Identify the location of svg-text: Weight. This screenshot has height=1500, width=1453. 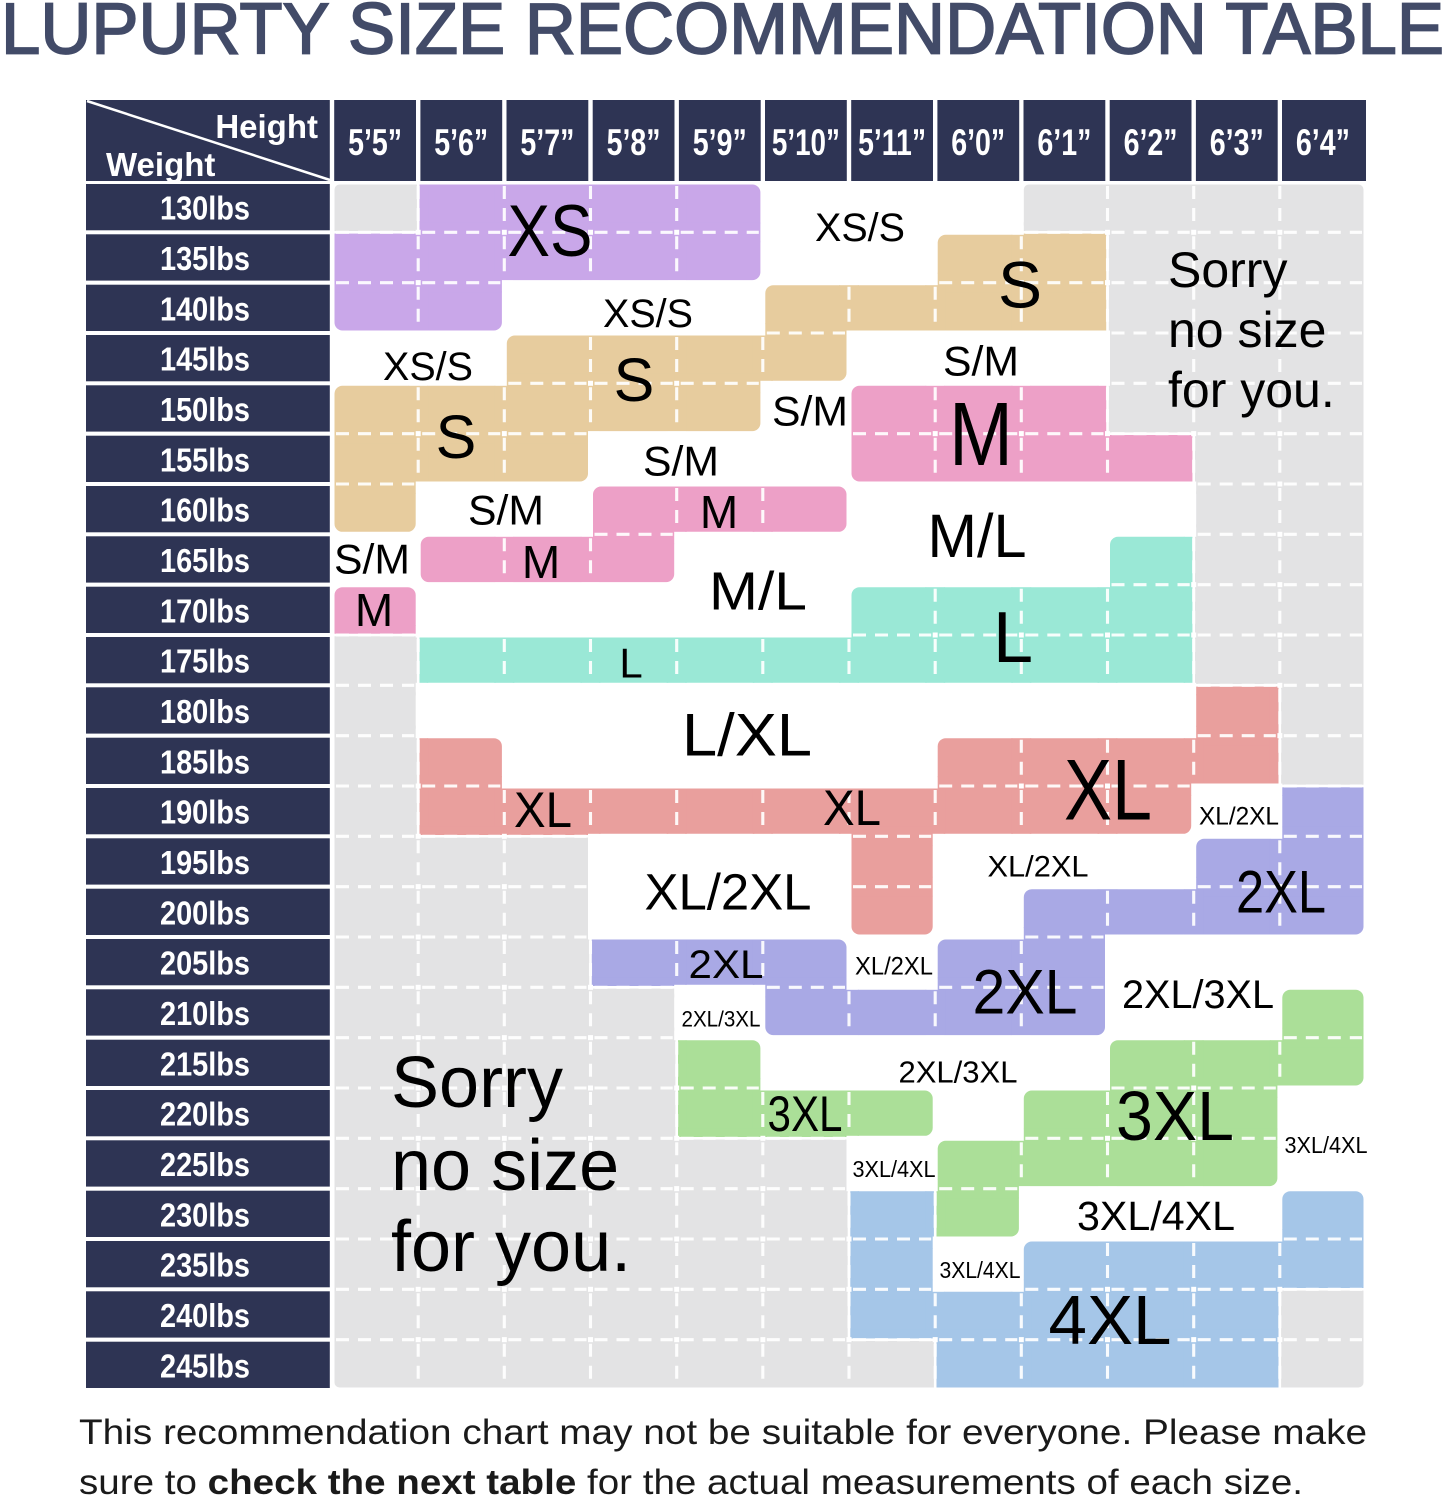
(160, 164).